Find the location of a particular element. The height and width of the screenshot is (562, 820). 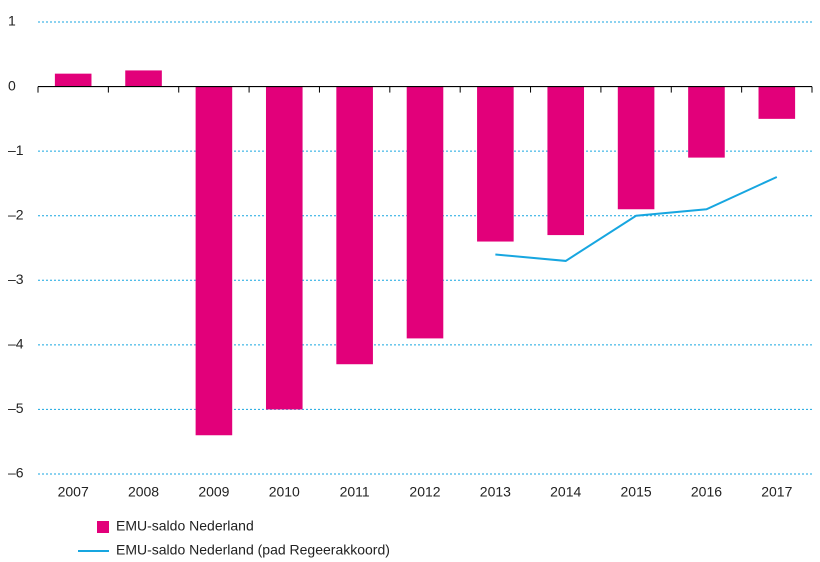

y-tick-label: –1 is located at coordinates (16, 150).